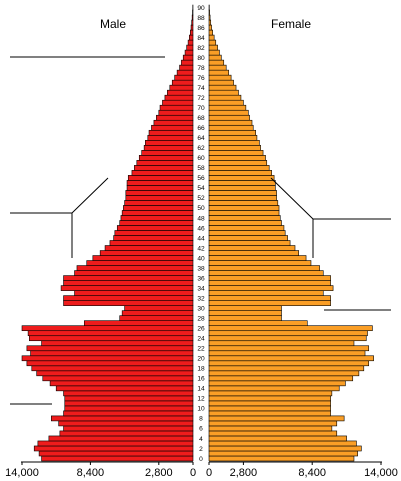  Describe the element at coordinates (291, 24) in the screenshot. I see `legend-female: Female` at that location.